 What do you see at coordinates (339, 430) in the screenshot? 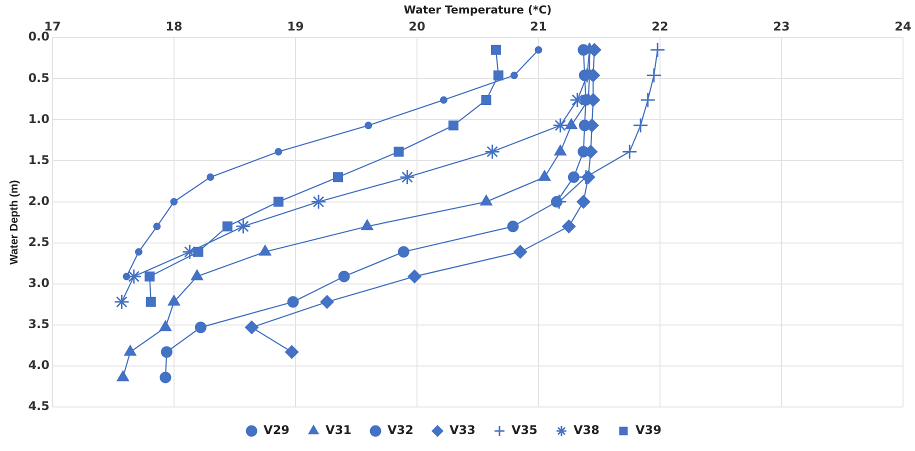
I see `legend-label: V31` at bounding box center [339, 430].